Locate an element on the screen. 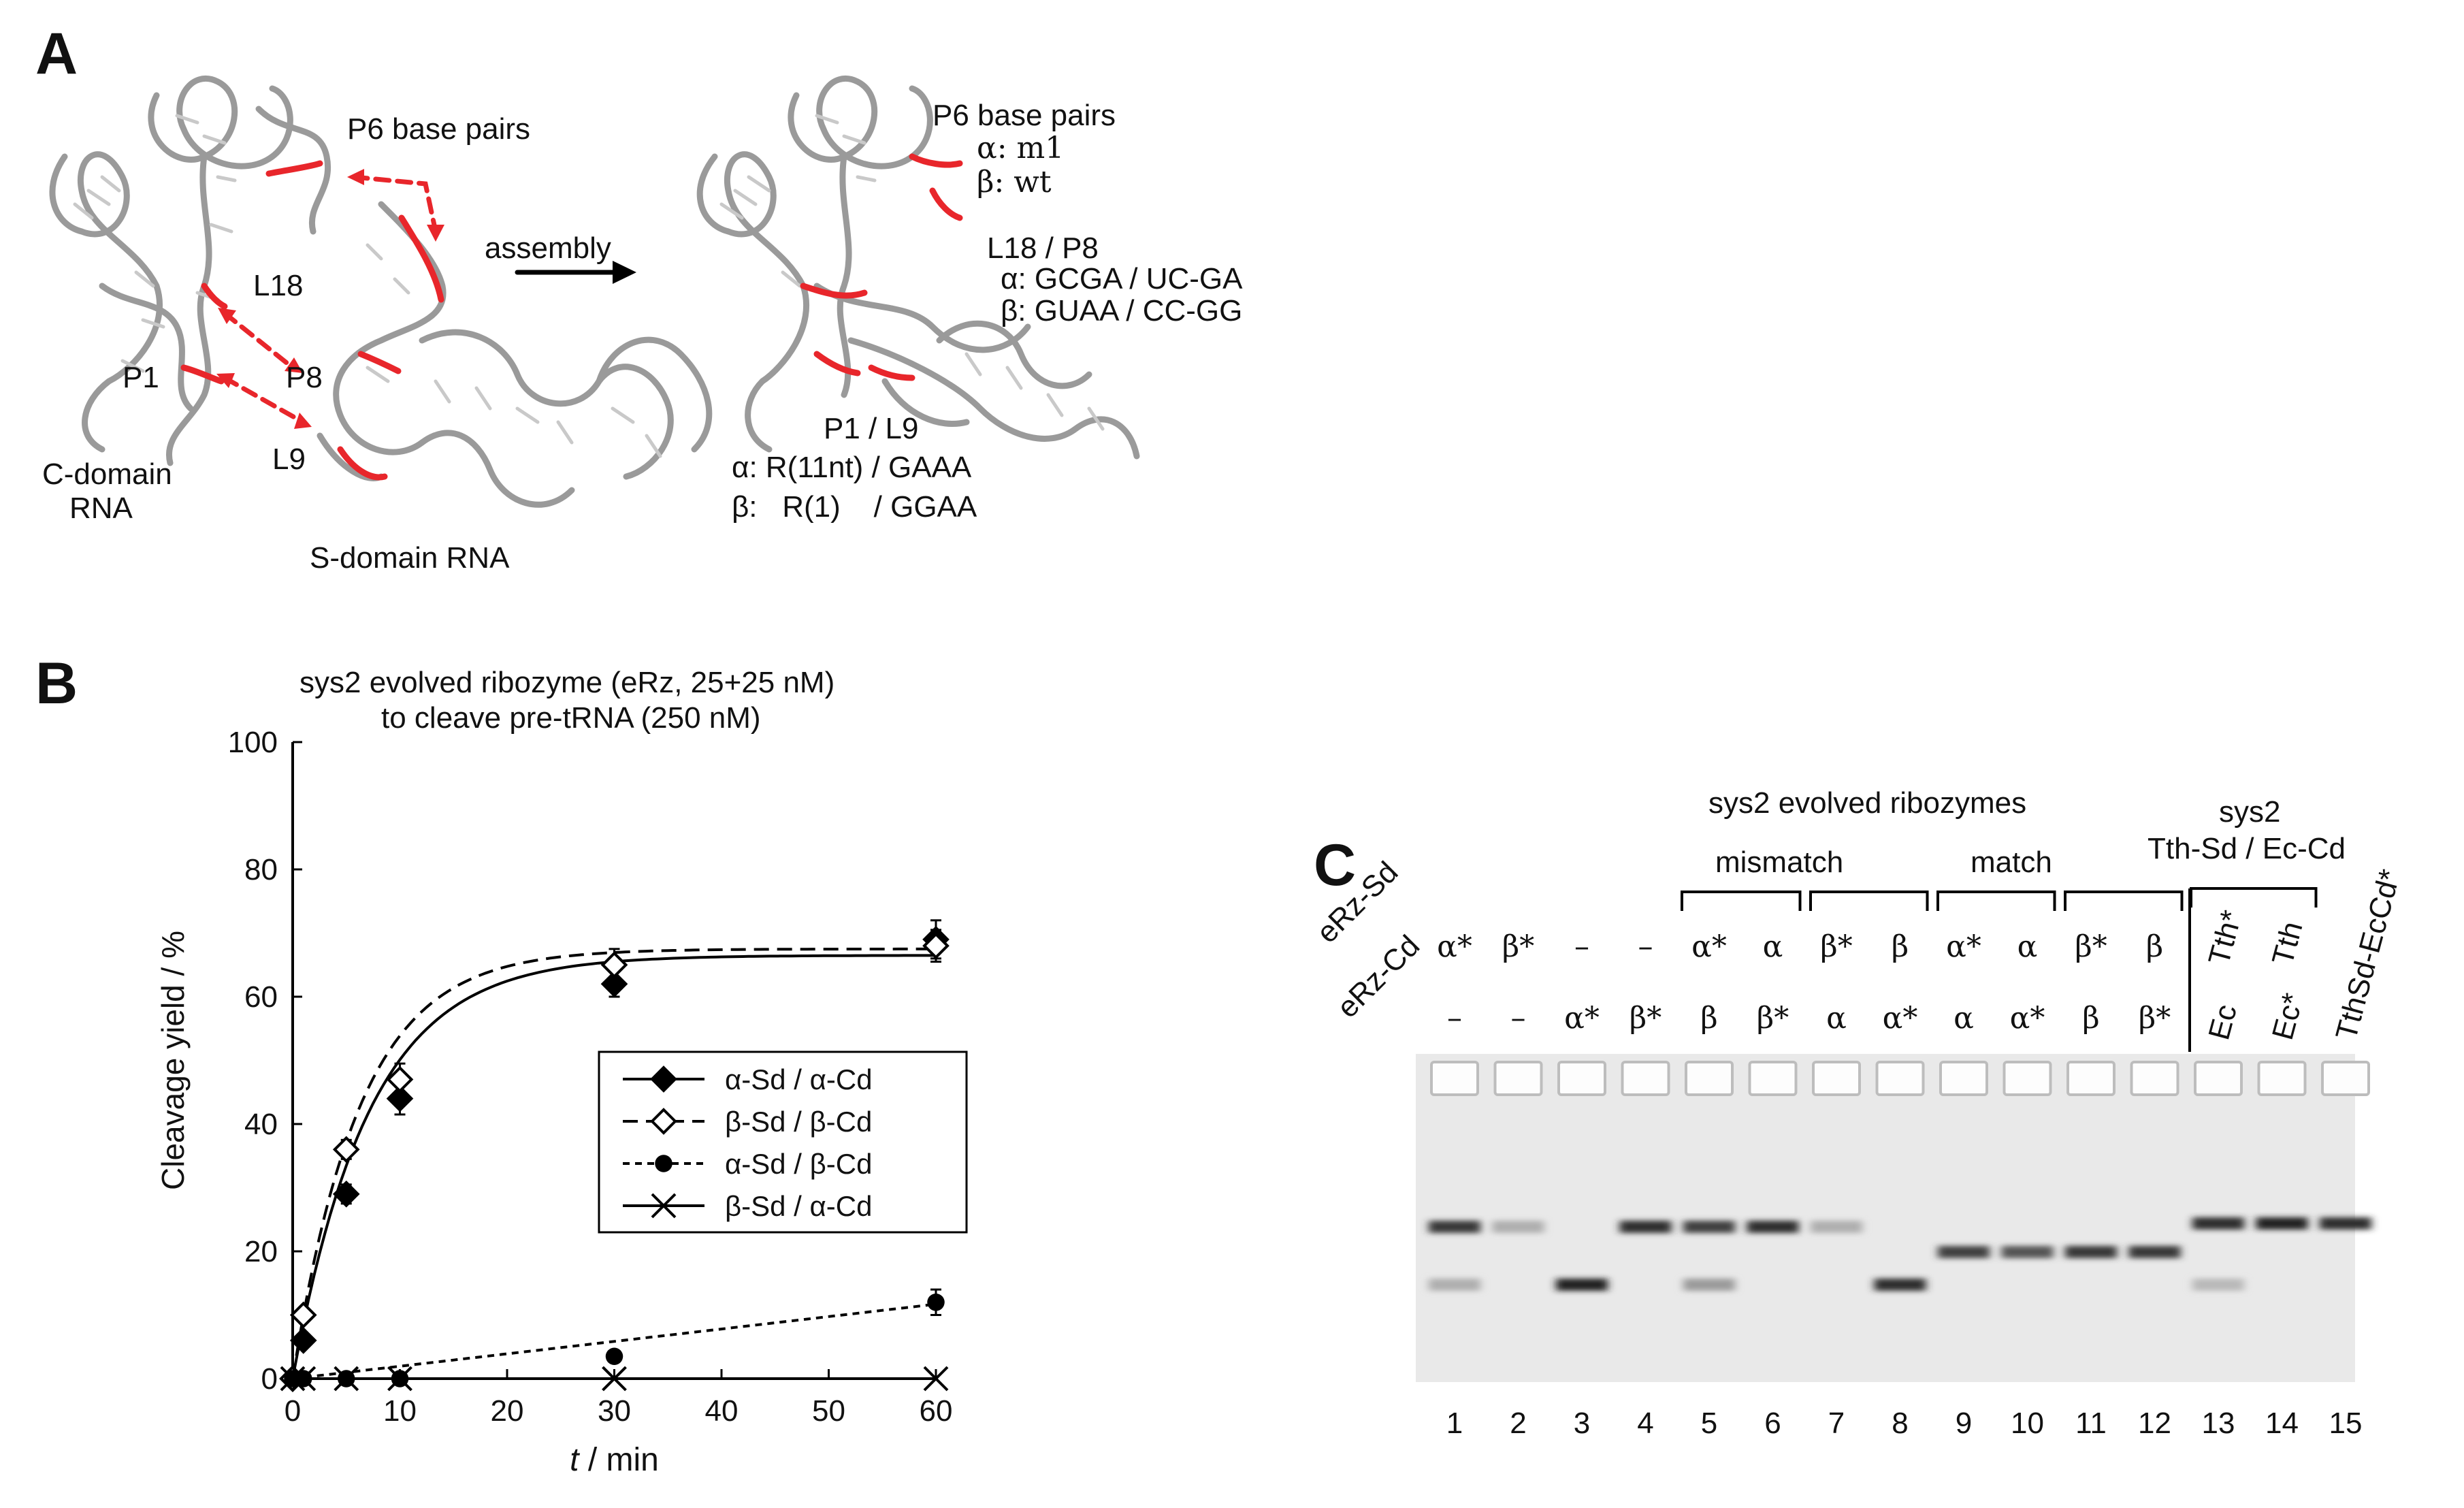 Image resolution: width=2464 pixels, height=1508 pixels. s-domain-rna-structure is located at coordinates (515, 354).